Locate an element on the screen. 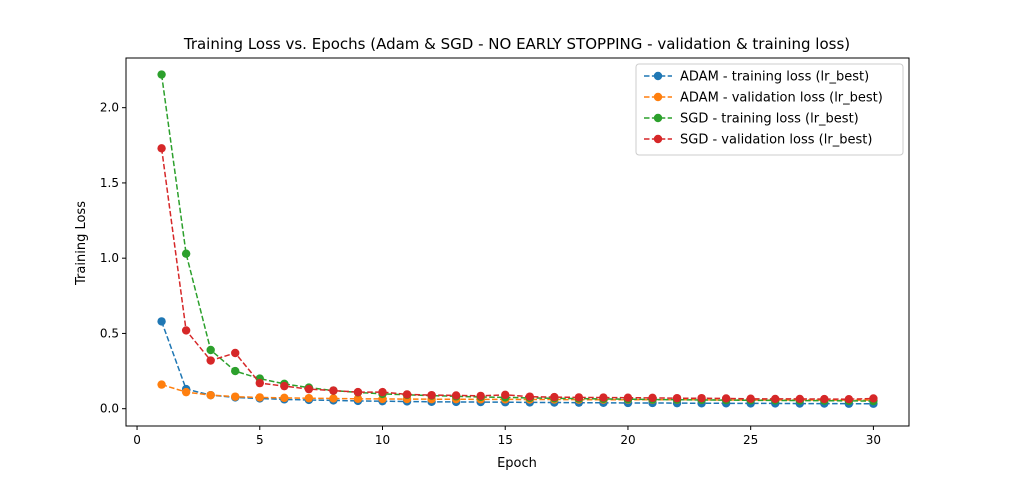 The image size is (1011, 480). x-tick-label: 15 is located at coordinates (505, 440).